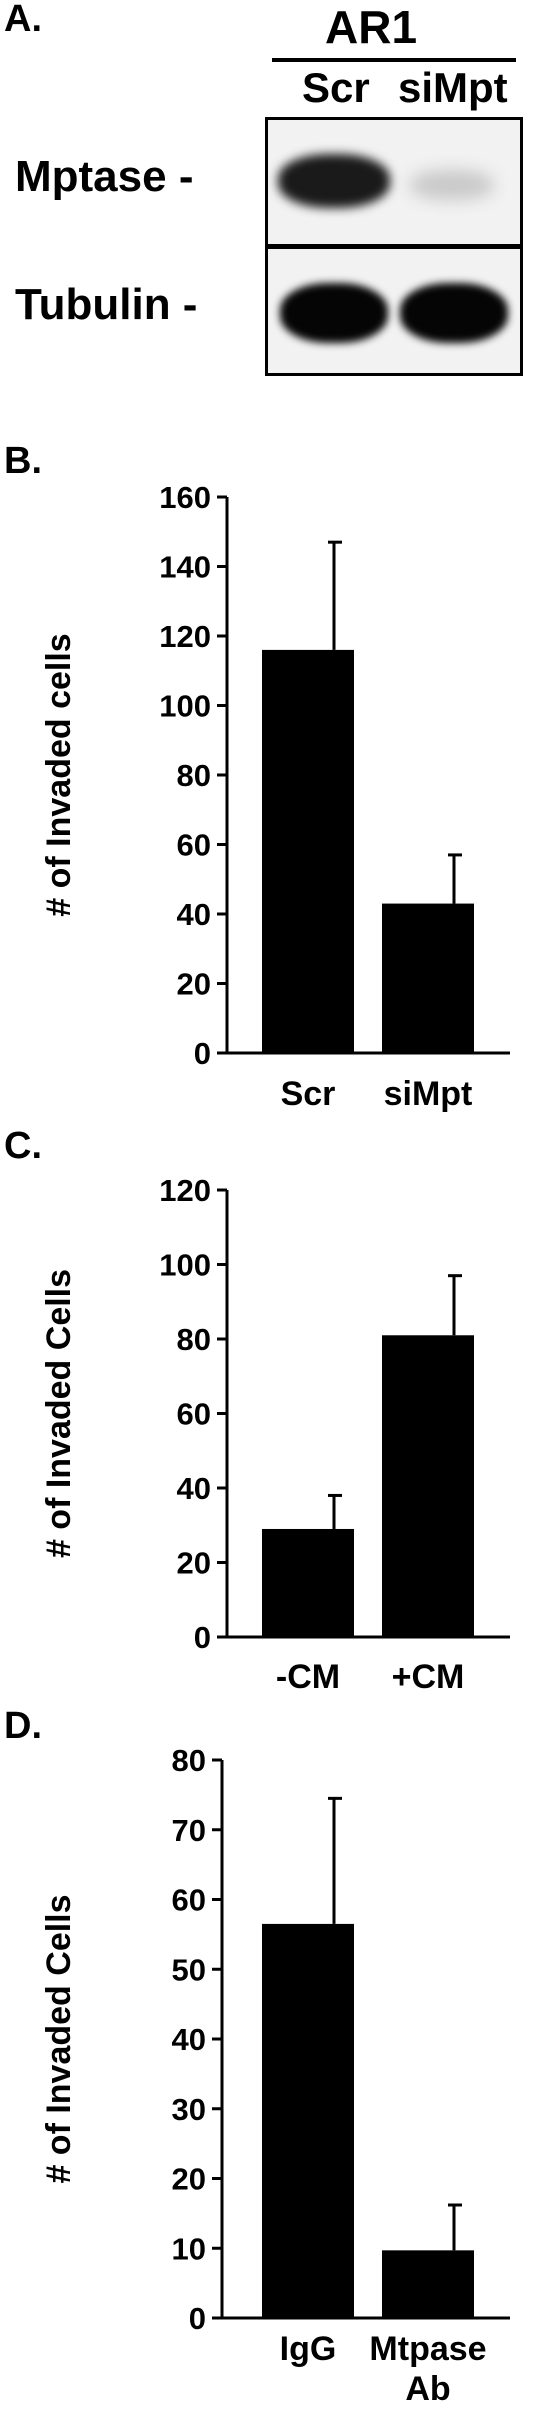 The width and height of the screenshot is (550, 2426). What do you see at coordinates (23, 461) in the screenshot?
I see `panel-label-b: B.` at bounding box center [23, 461].